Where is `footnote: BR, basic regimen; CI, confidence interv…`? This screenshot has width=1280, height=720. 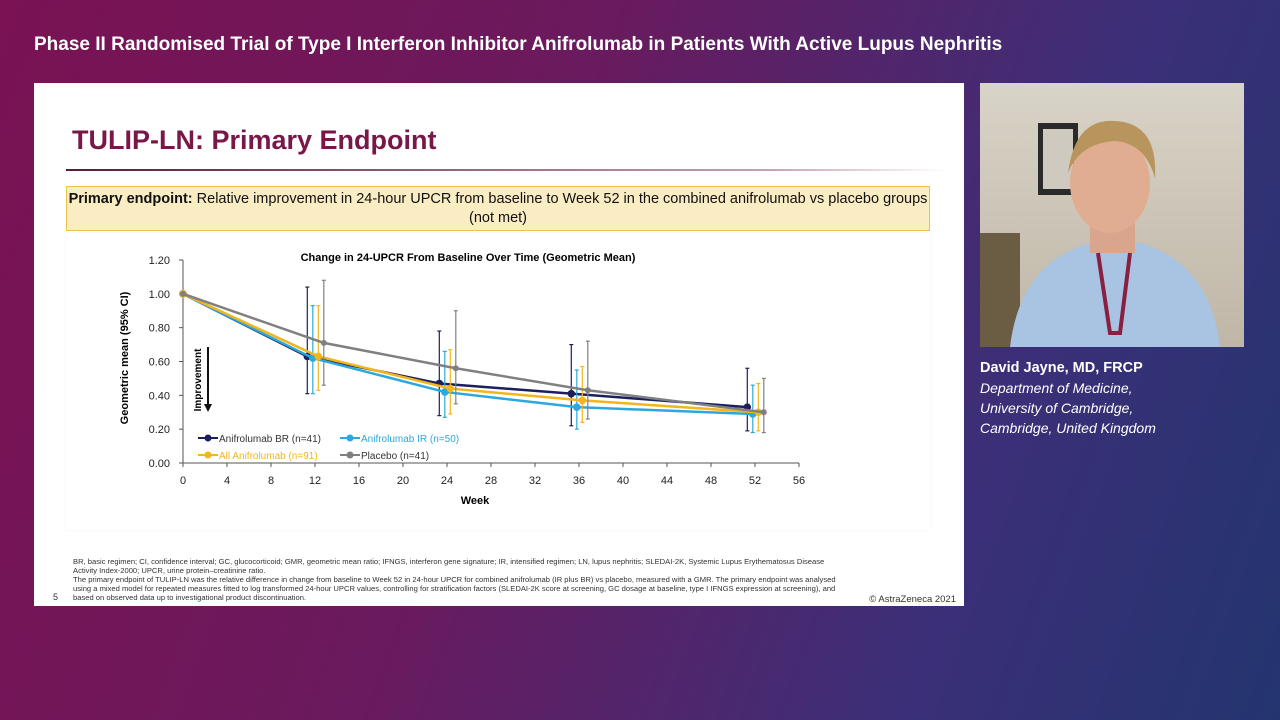
footnote: BR, basic regimen; CI, confidence interv… is located at coordinates (458, 579).